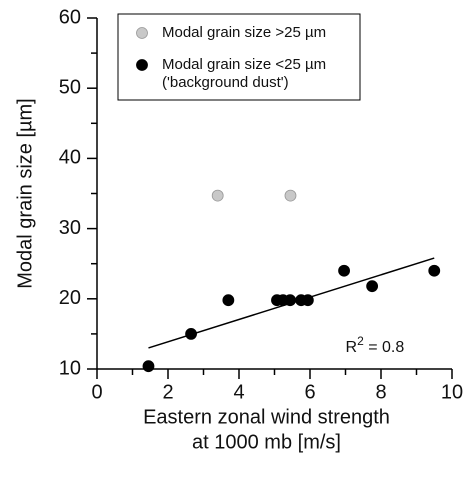 The image size is (465, 481). What do you see at coordinates (266, 442) in the screenshot?
I see `x-axis-label: at 1000 mb [m/s]` at bounding box center [266, 442].